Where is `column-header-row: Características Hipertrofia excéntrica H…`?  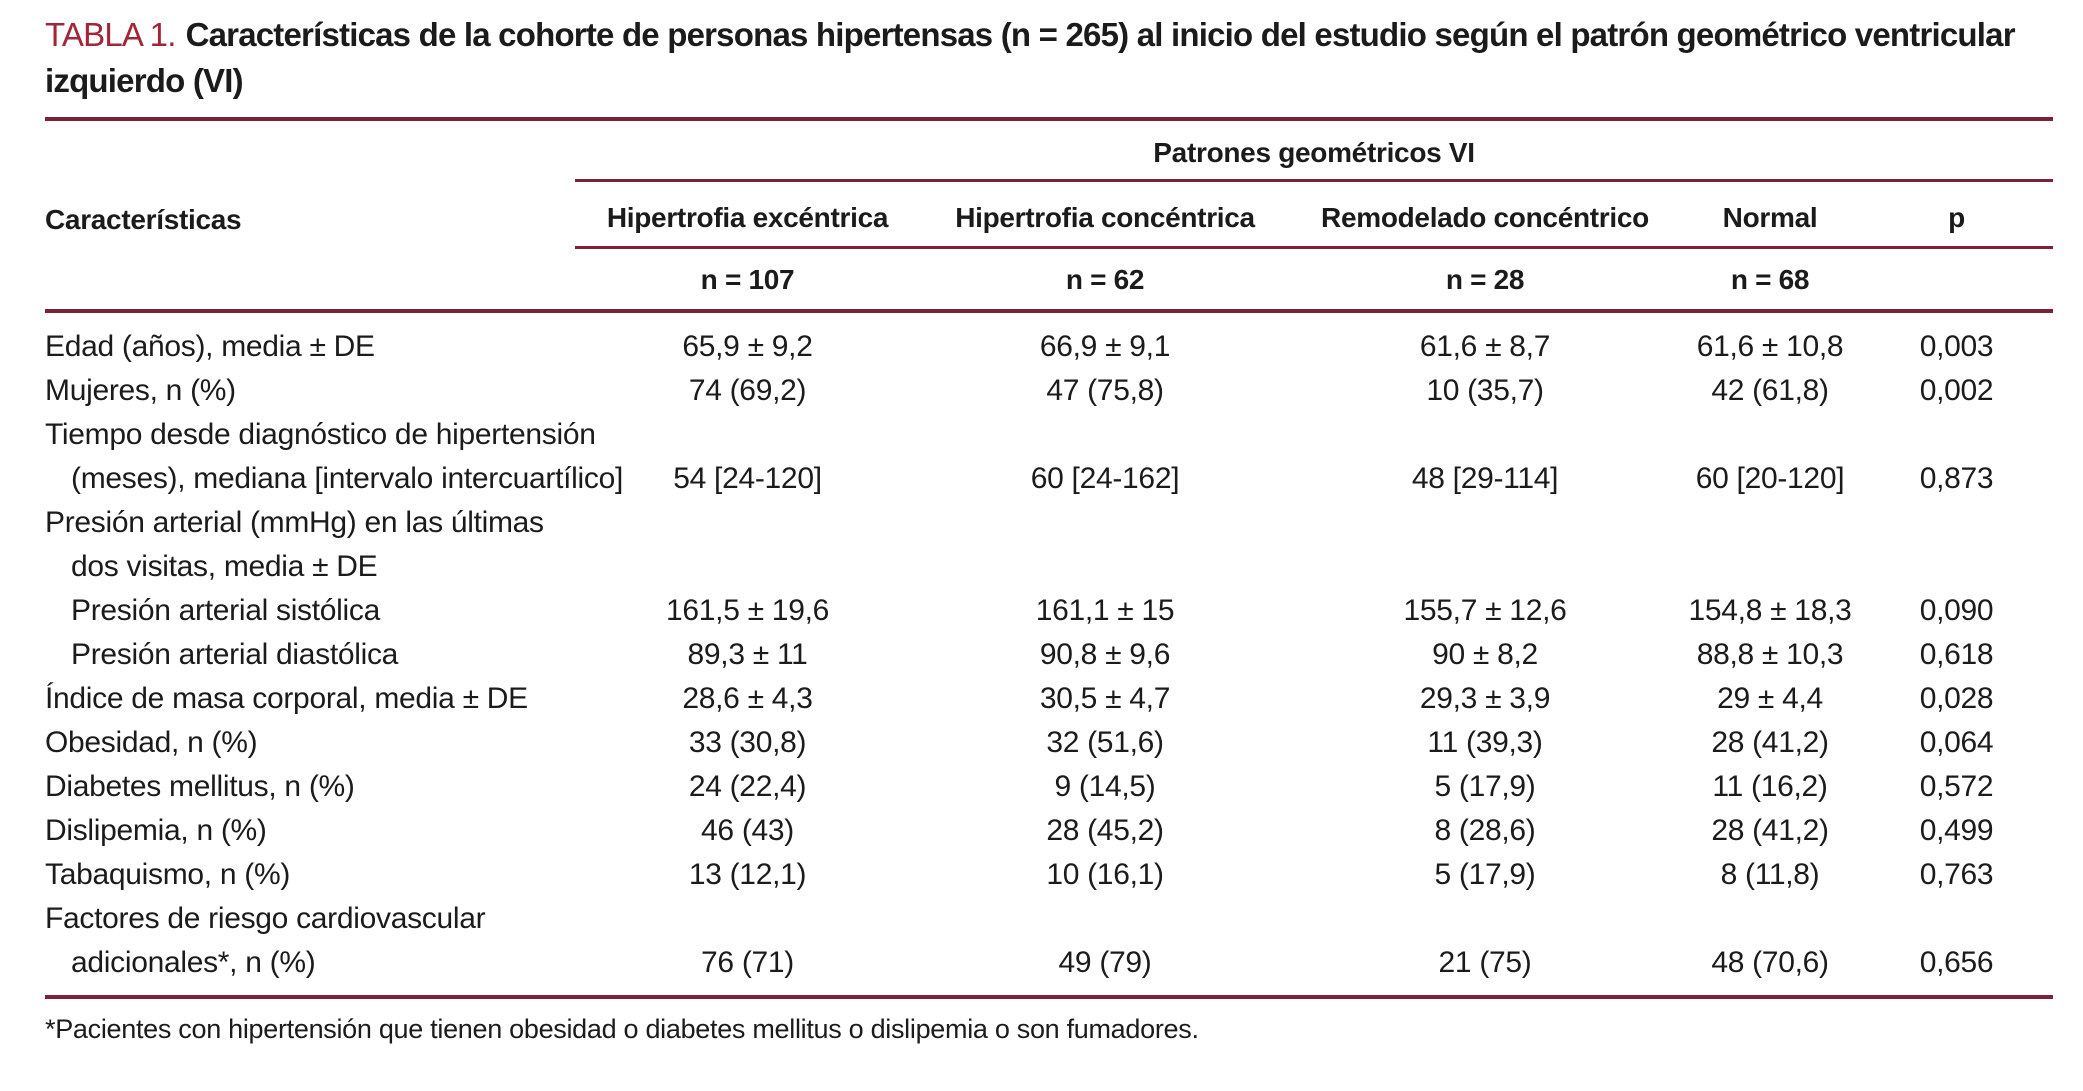
column-header-row: Características Hipertrofia excéntrica H… is located at coordinates (1049, 214).